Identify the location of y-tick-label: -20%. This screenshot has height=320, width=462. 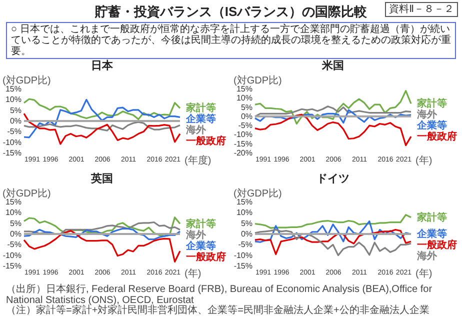
(243, 153).